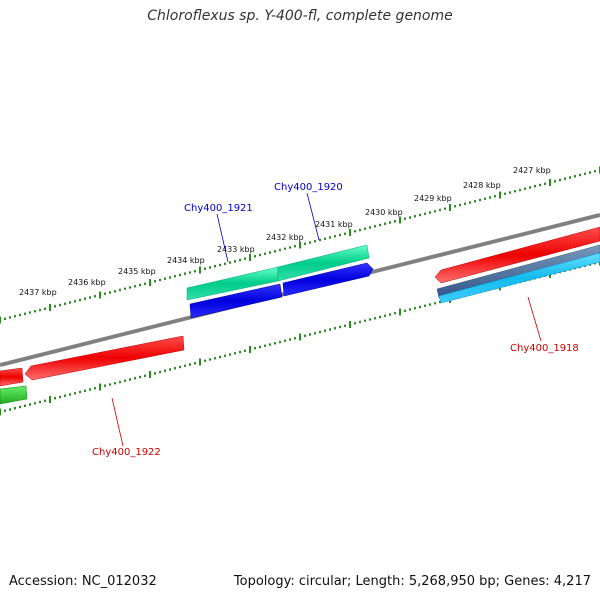  I want to click on leader-chy400-1921, so click(222, 238).